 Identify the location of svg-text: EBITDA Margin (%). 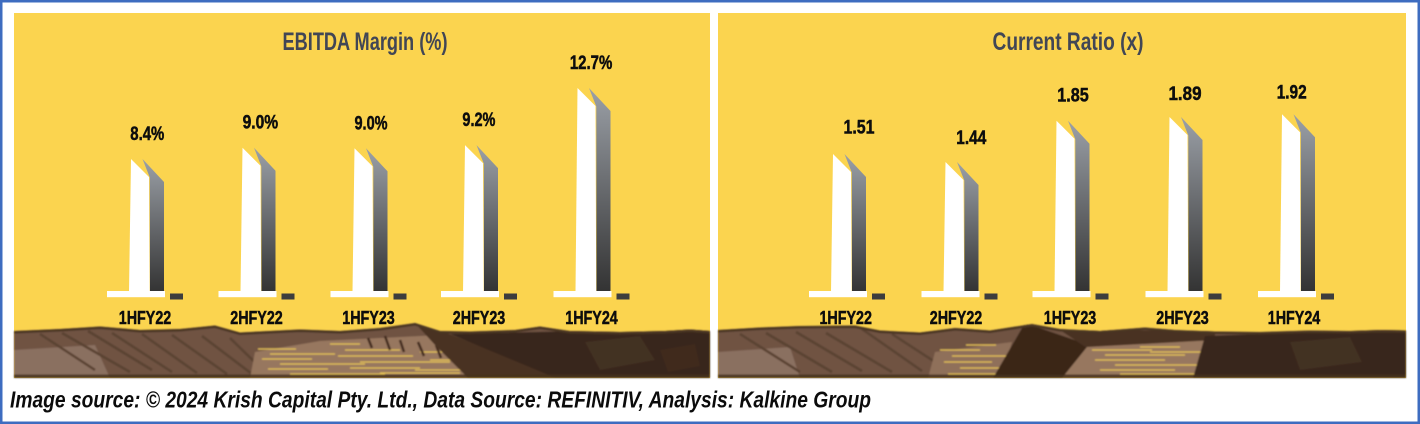
(365, 42).